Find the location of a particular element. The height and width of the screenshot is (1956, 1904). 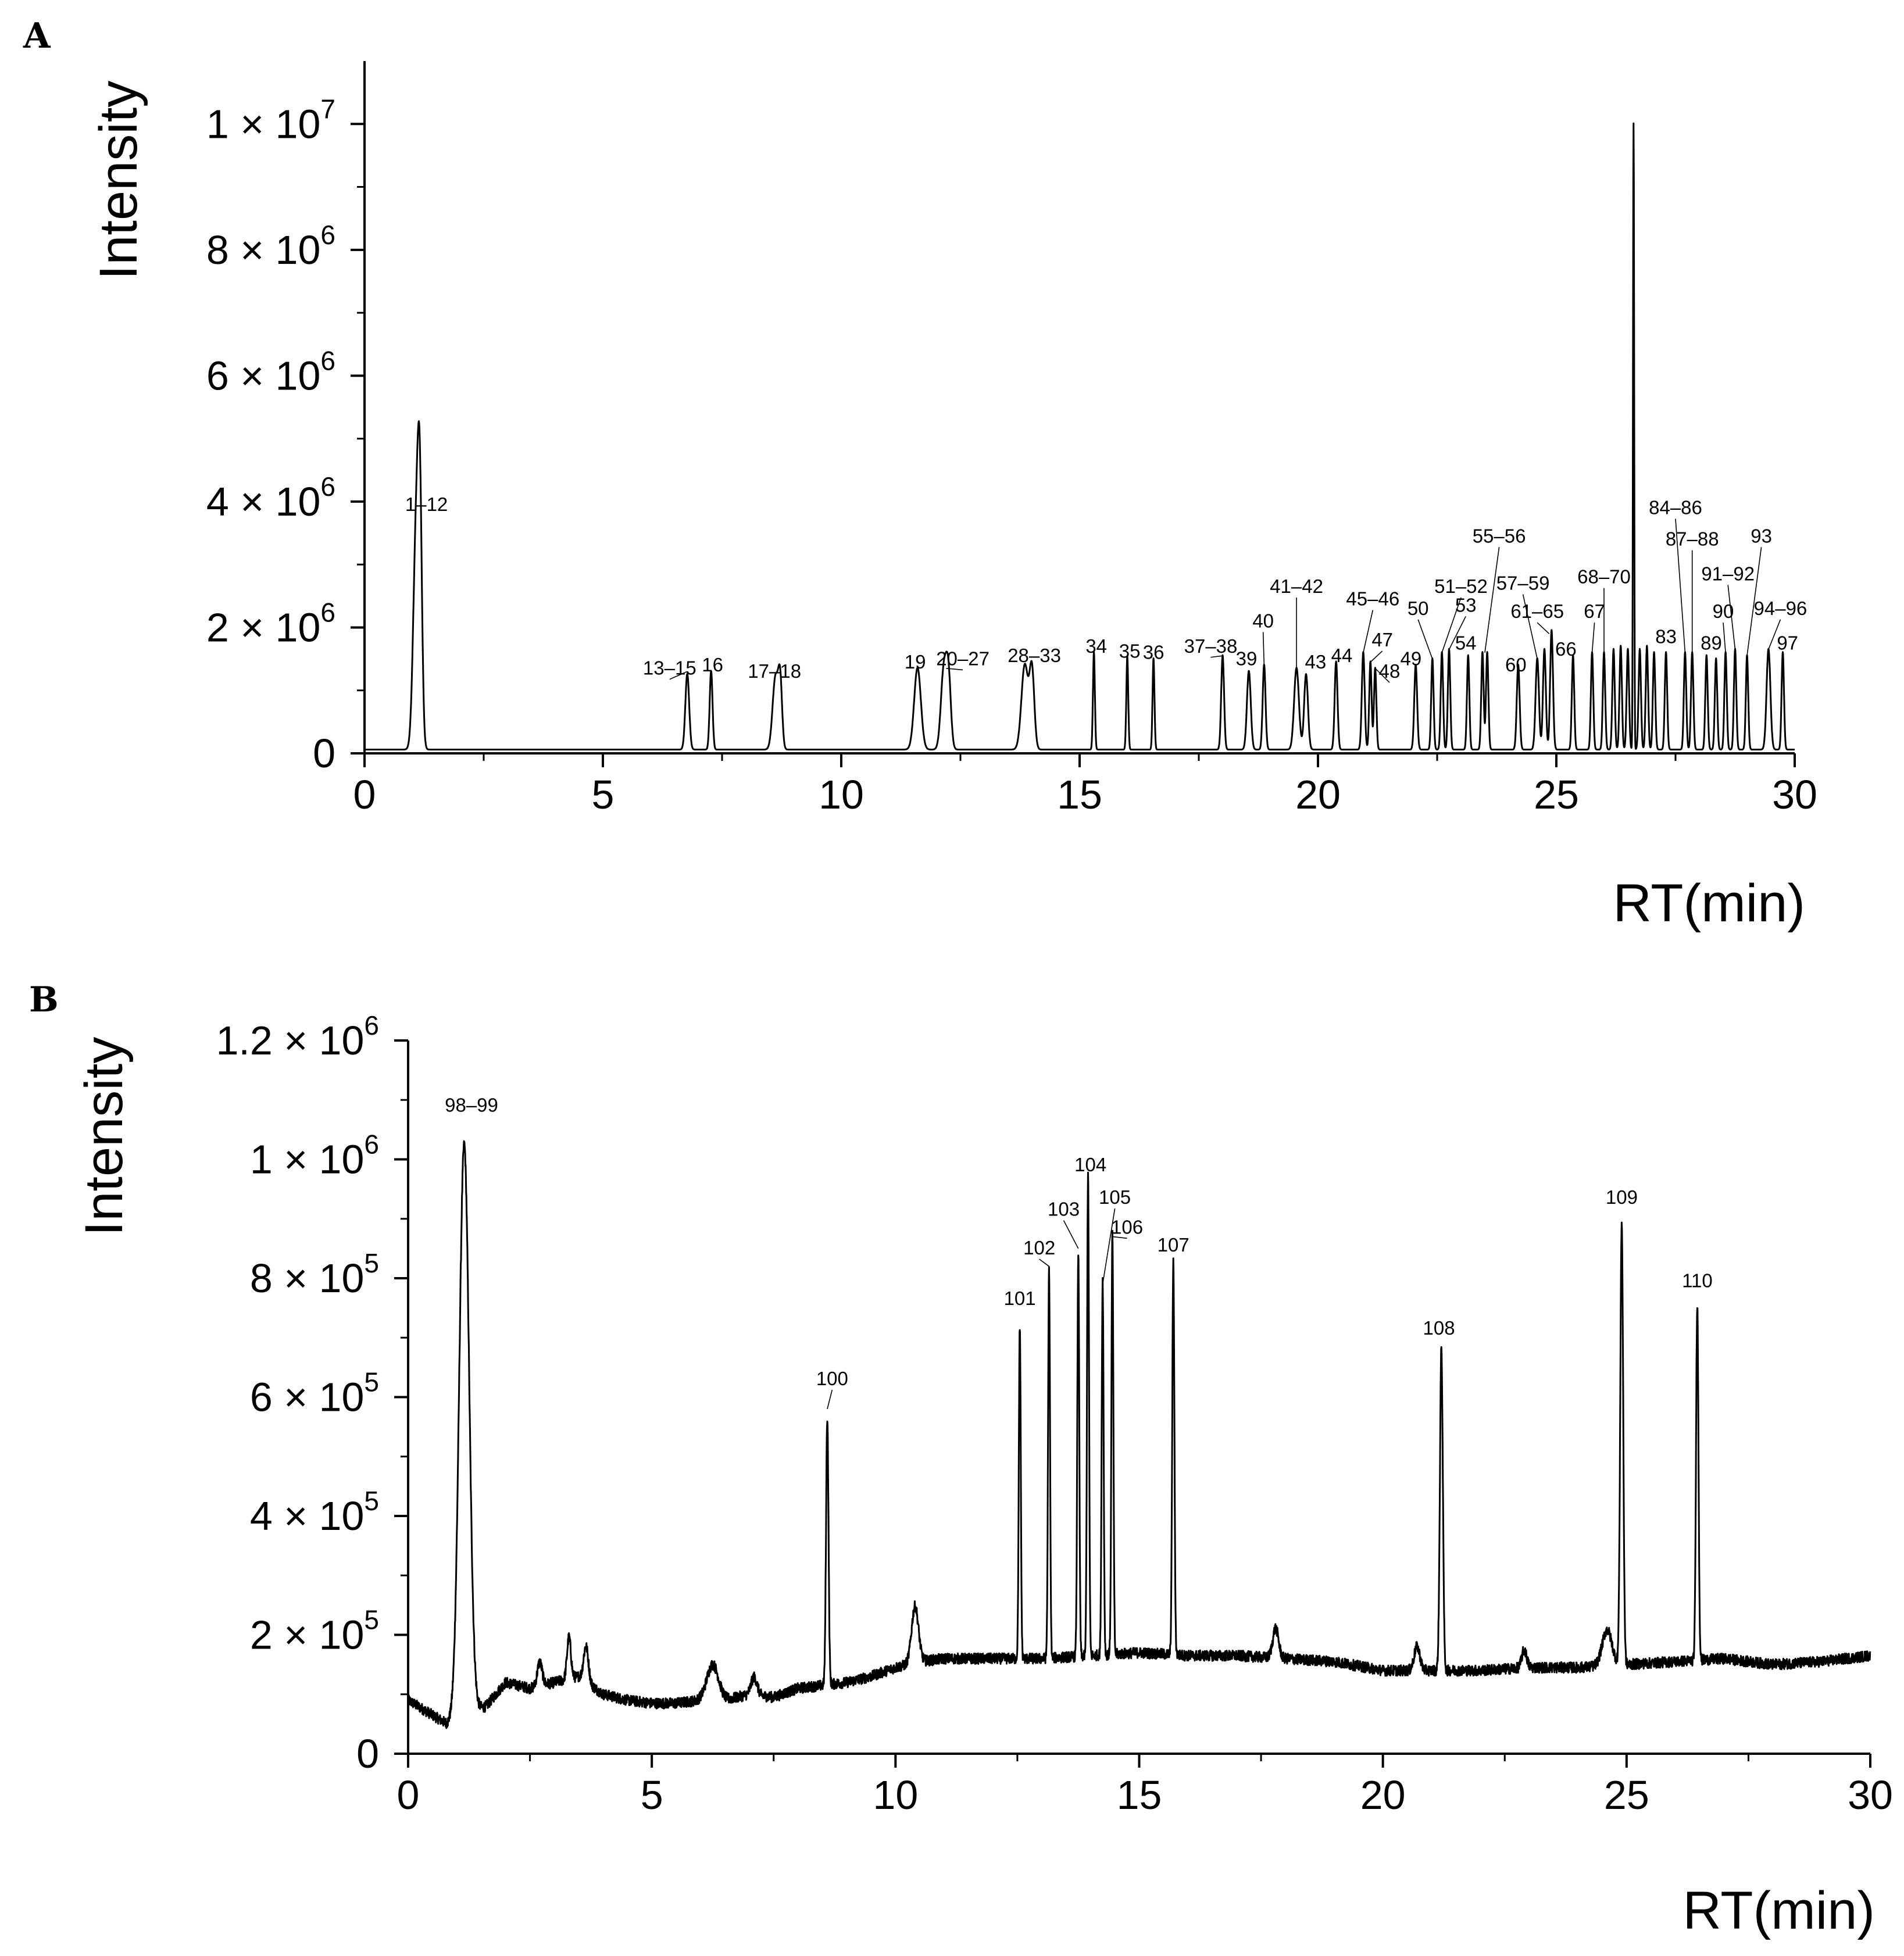

y-tick-mantissa: 6 × 10 is located at coordinates (307, 1398).